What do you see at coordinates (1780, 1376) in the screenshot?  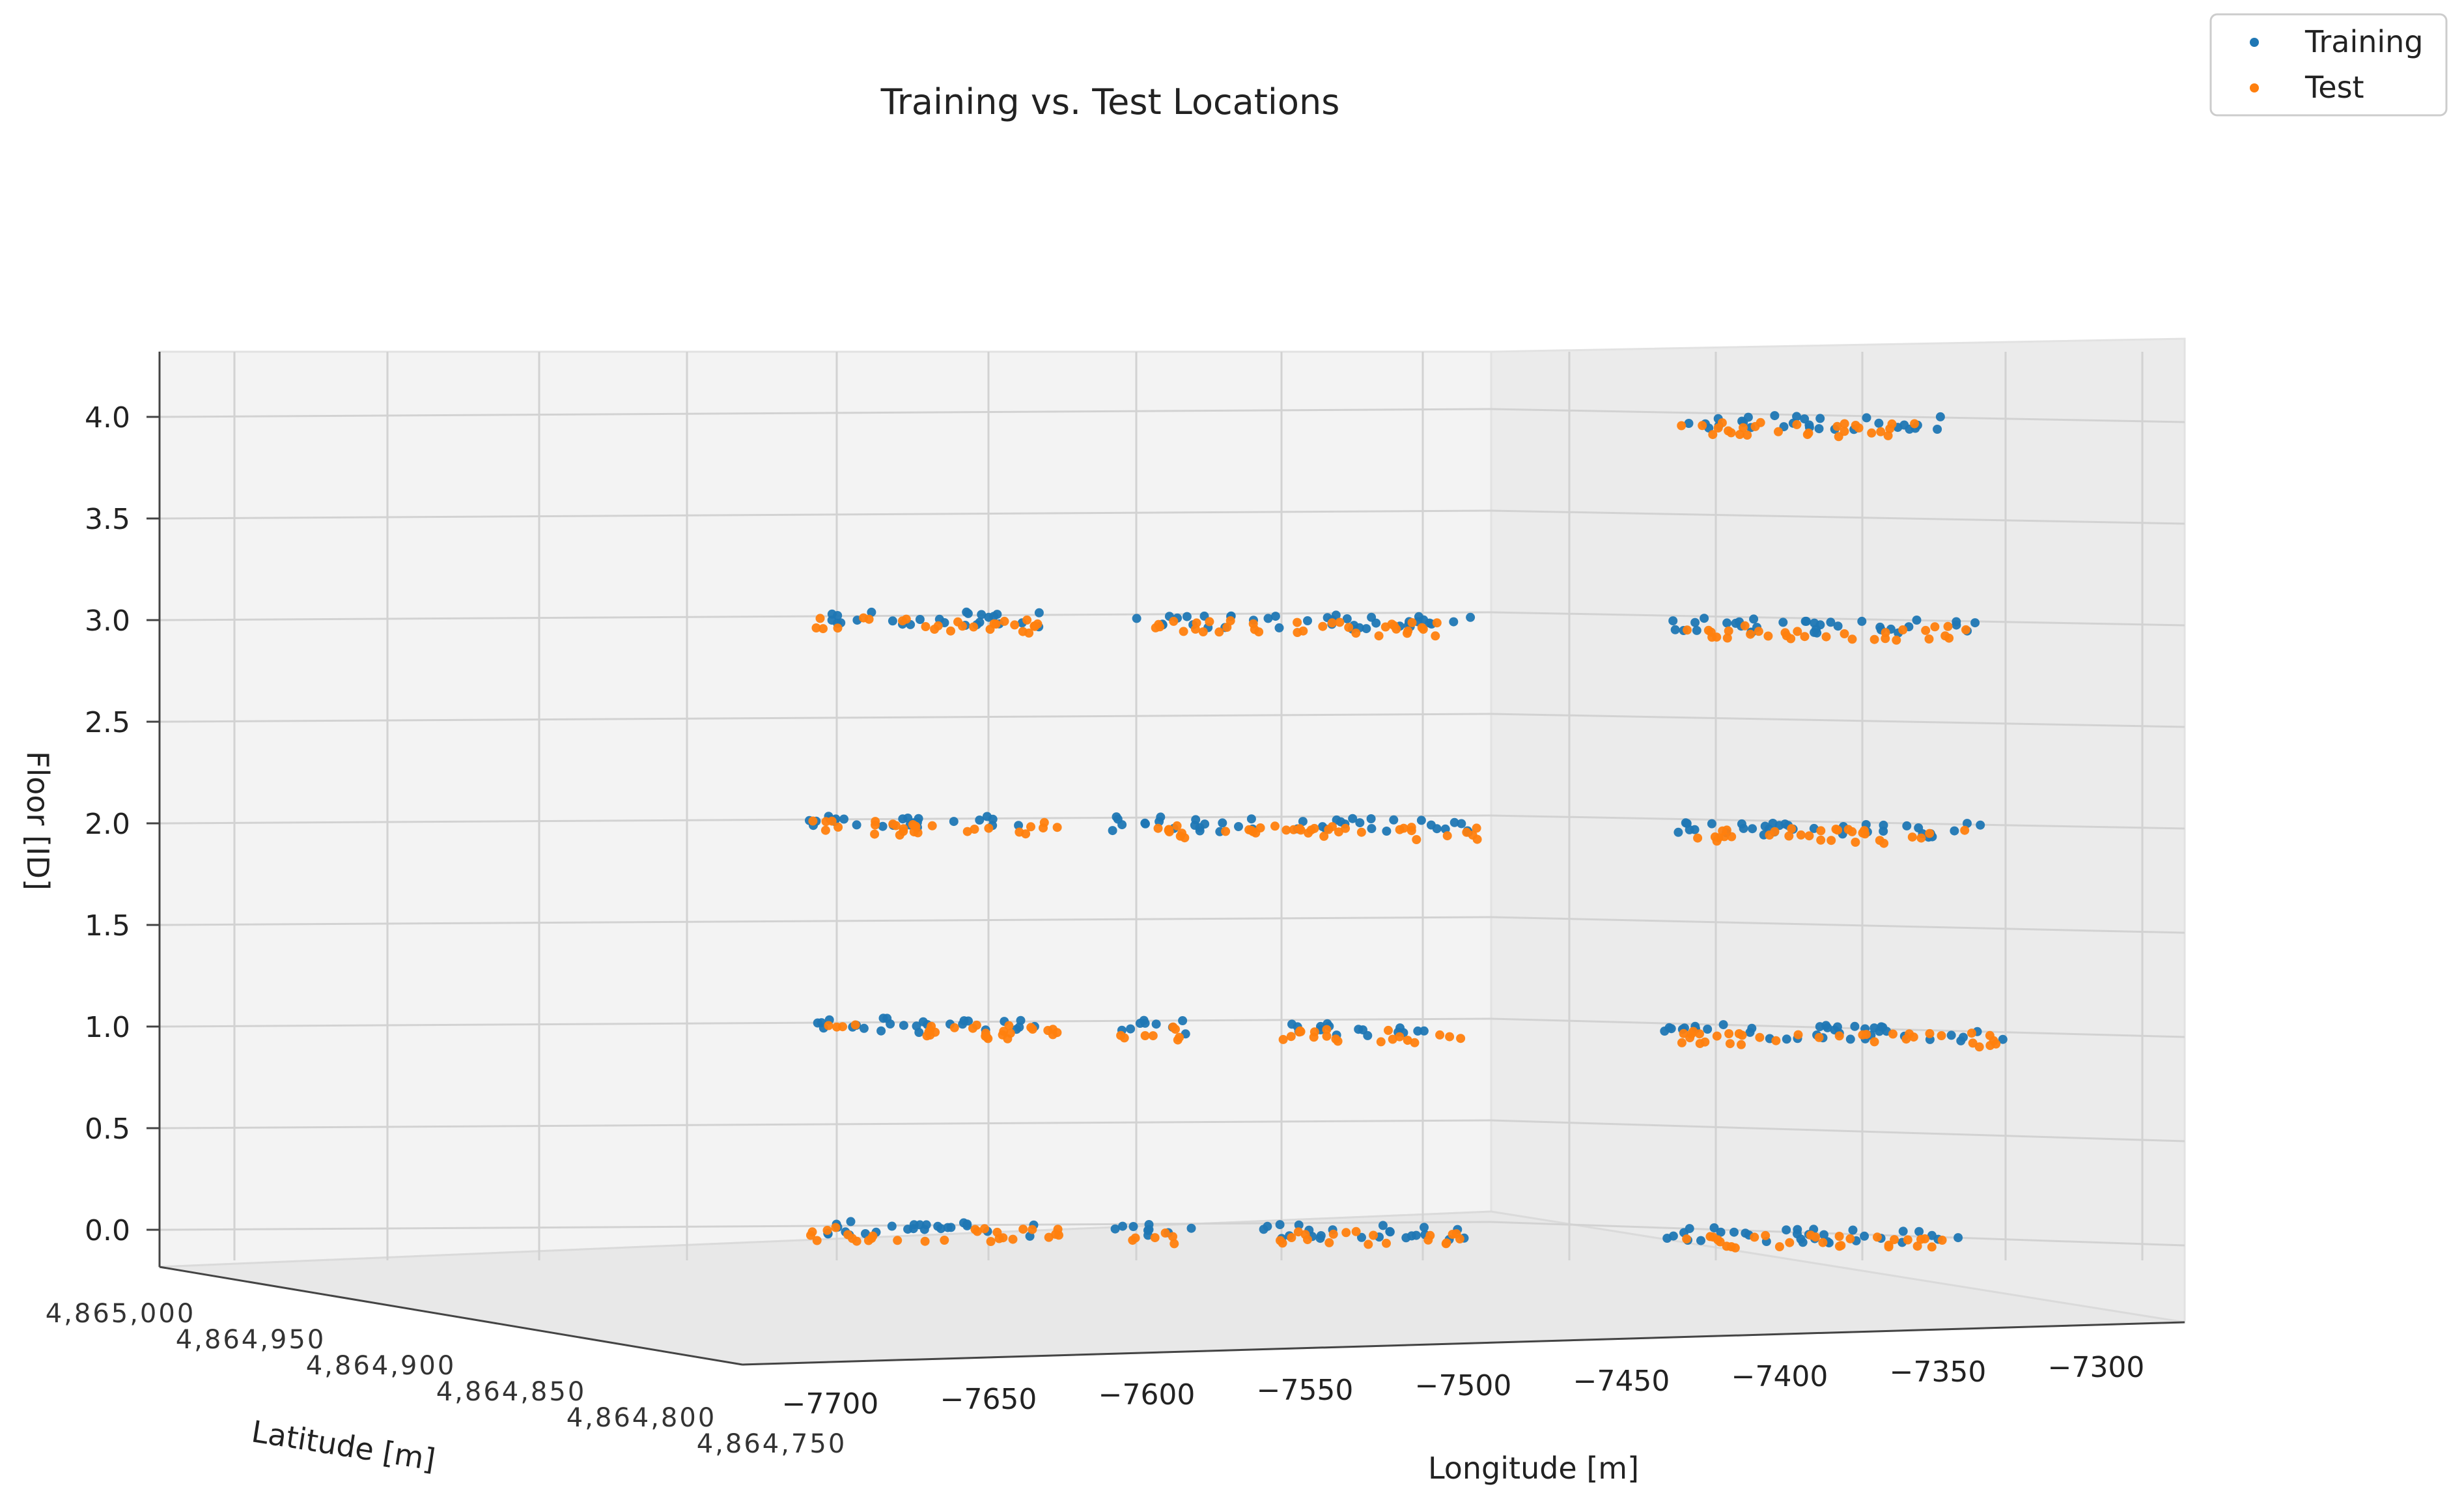 I see `tick-label-x: −7400` at bounding box center [1780, 1376].